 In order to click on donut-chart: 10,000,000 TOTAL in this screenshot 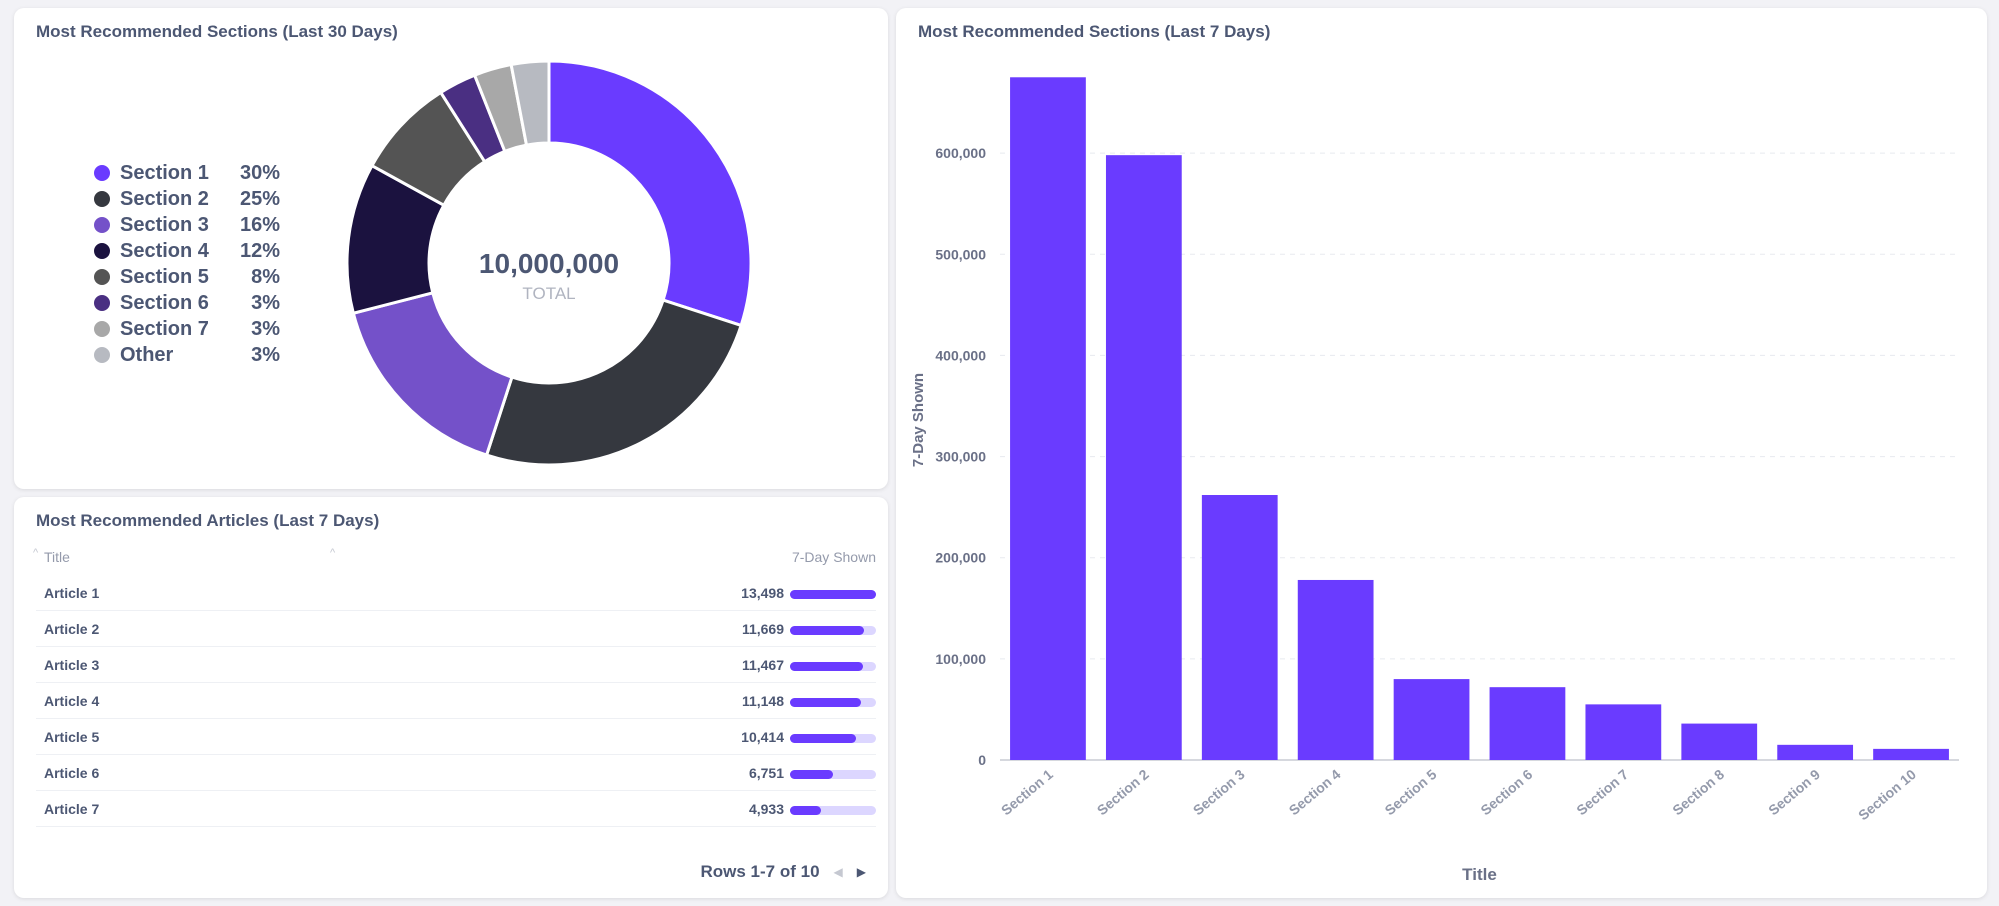, I will do `click(549, 263)`.